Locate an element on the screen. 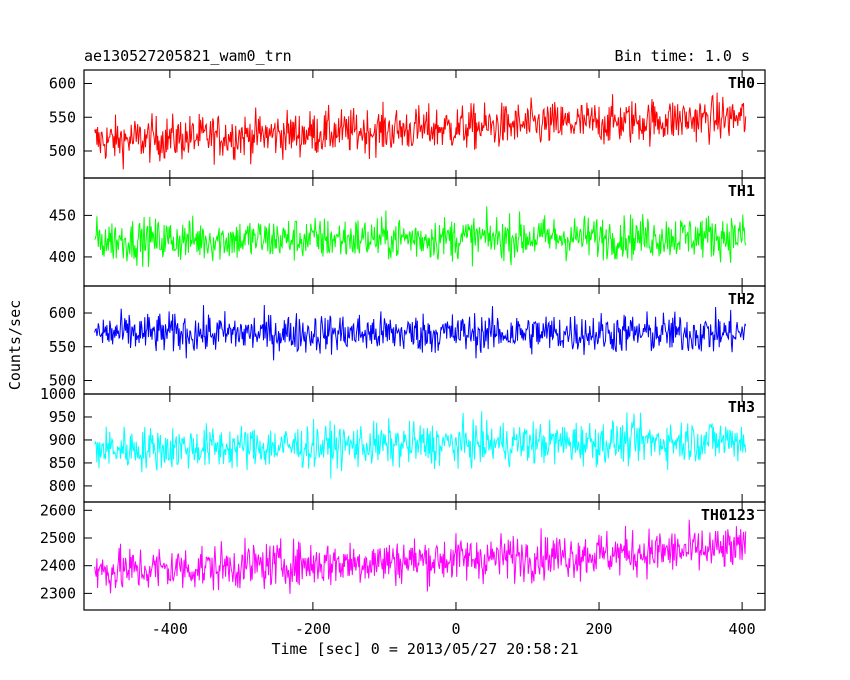 This screenshot has height=680, width=850. x-tick-label: 0 is located at coordinates (455, 629).